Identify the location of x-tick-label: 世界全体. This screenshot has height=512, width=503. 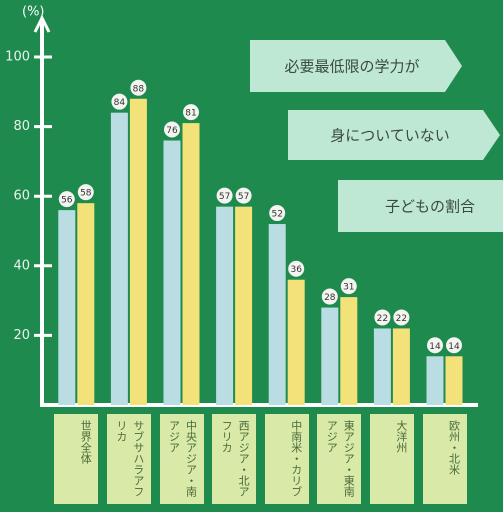
(76, 459).